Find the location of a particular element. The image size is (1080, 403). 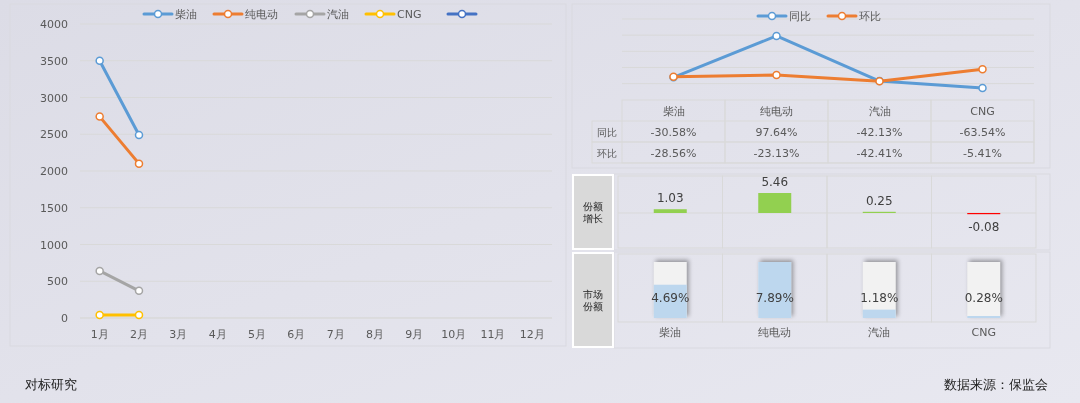

text: 同比 is located at coordinates (607, 132).